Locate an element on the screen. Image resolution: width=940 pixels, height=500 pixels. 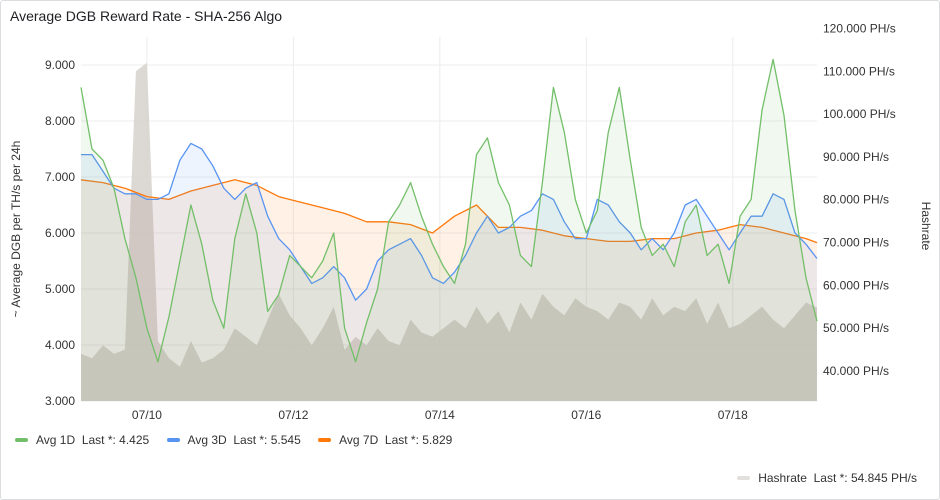
legend-item-avg7d: Avg 7D Last *: 5.829 is located at coordinates (385, 440).